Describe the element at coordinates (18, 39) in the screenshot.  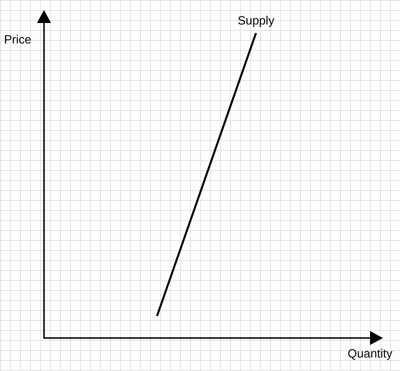
I see `y-axis-title: Price` at that location.